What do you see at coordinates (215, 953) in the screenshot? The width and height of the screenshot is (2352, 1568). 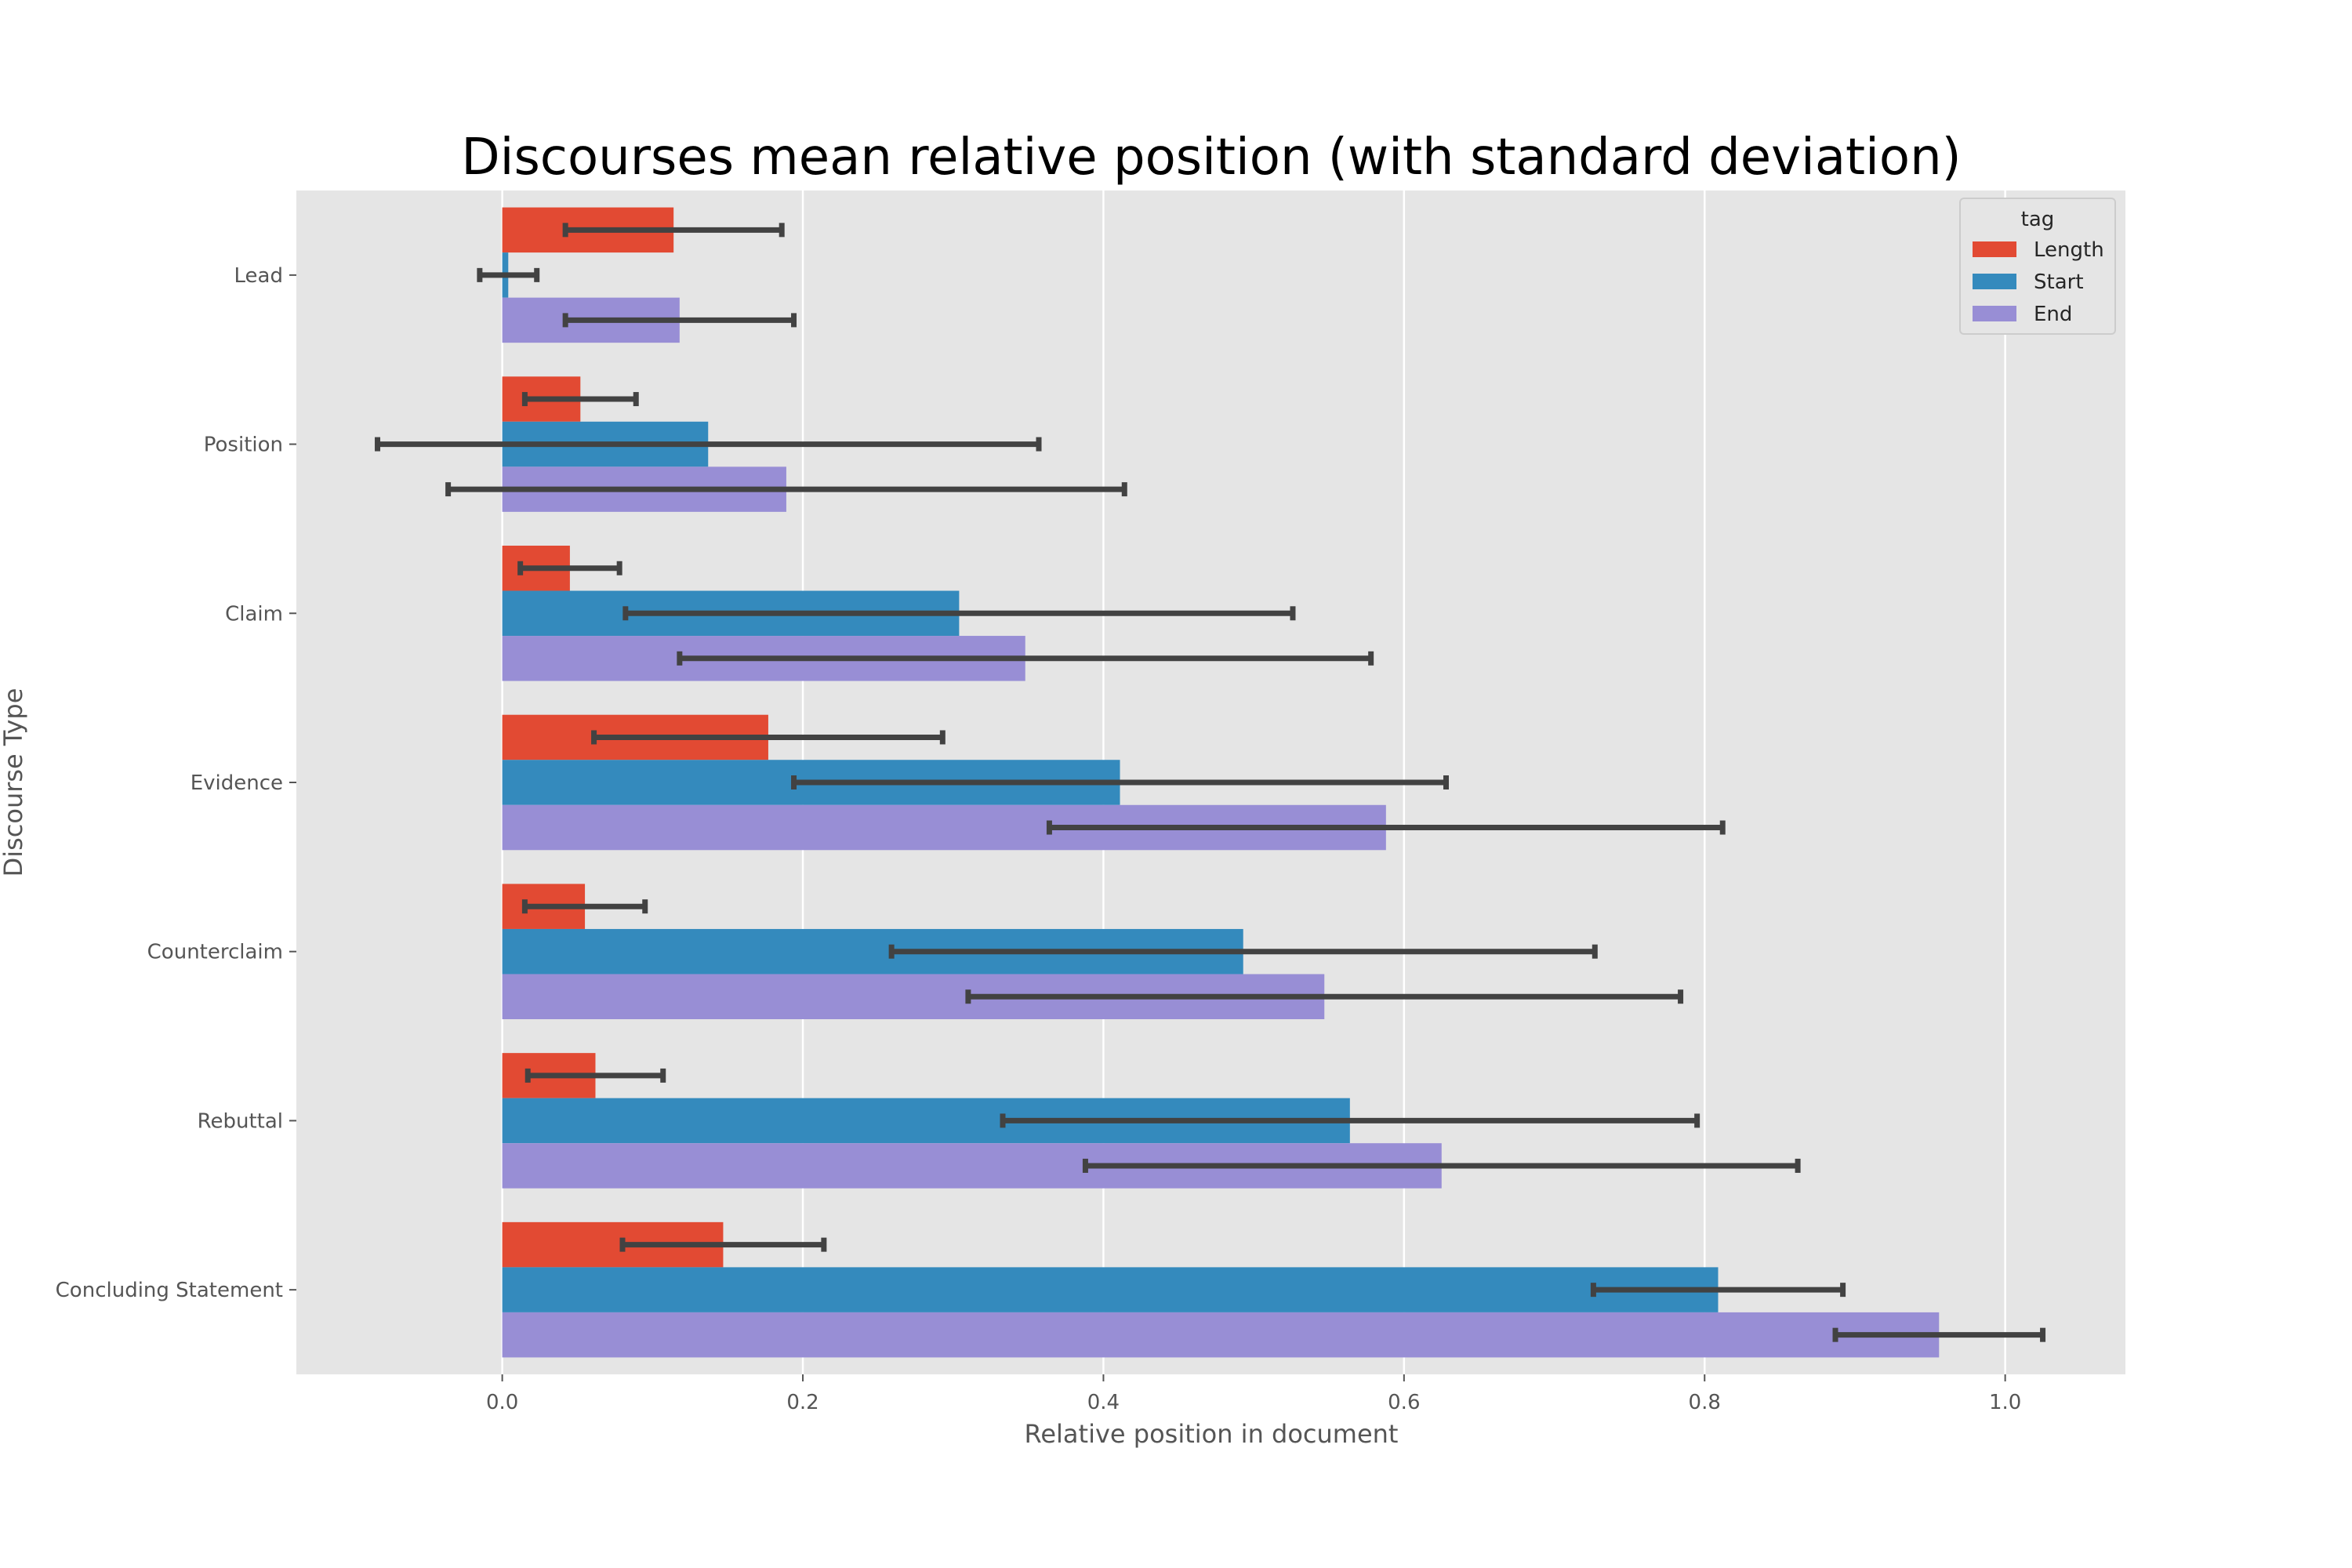 I see `y-tick-label: Counterclaim` at bounding box center [215, 953].